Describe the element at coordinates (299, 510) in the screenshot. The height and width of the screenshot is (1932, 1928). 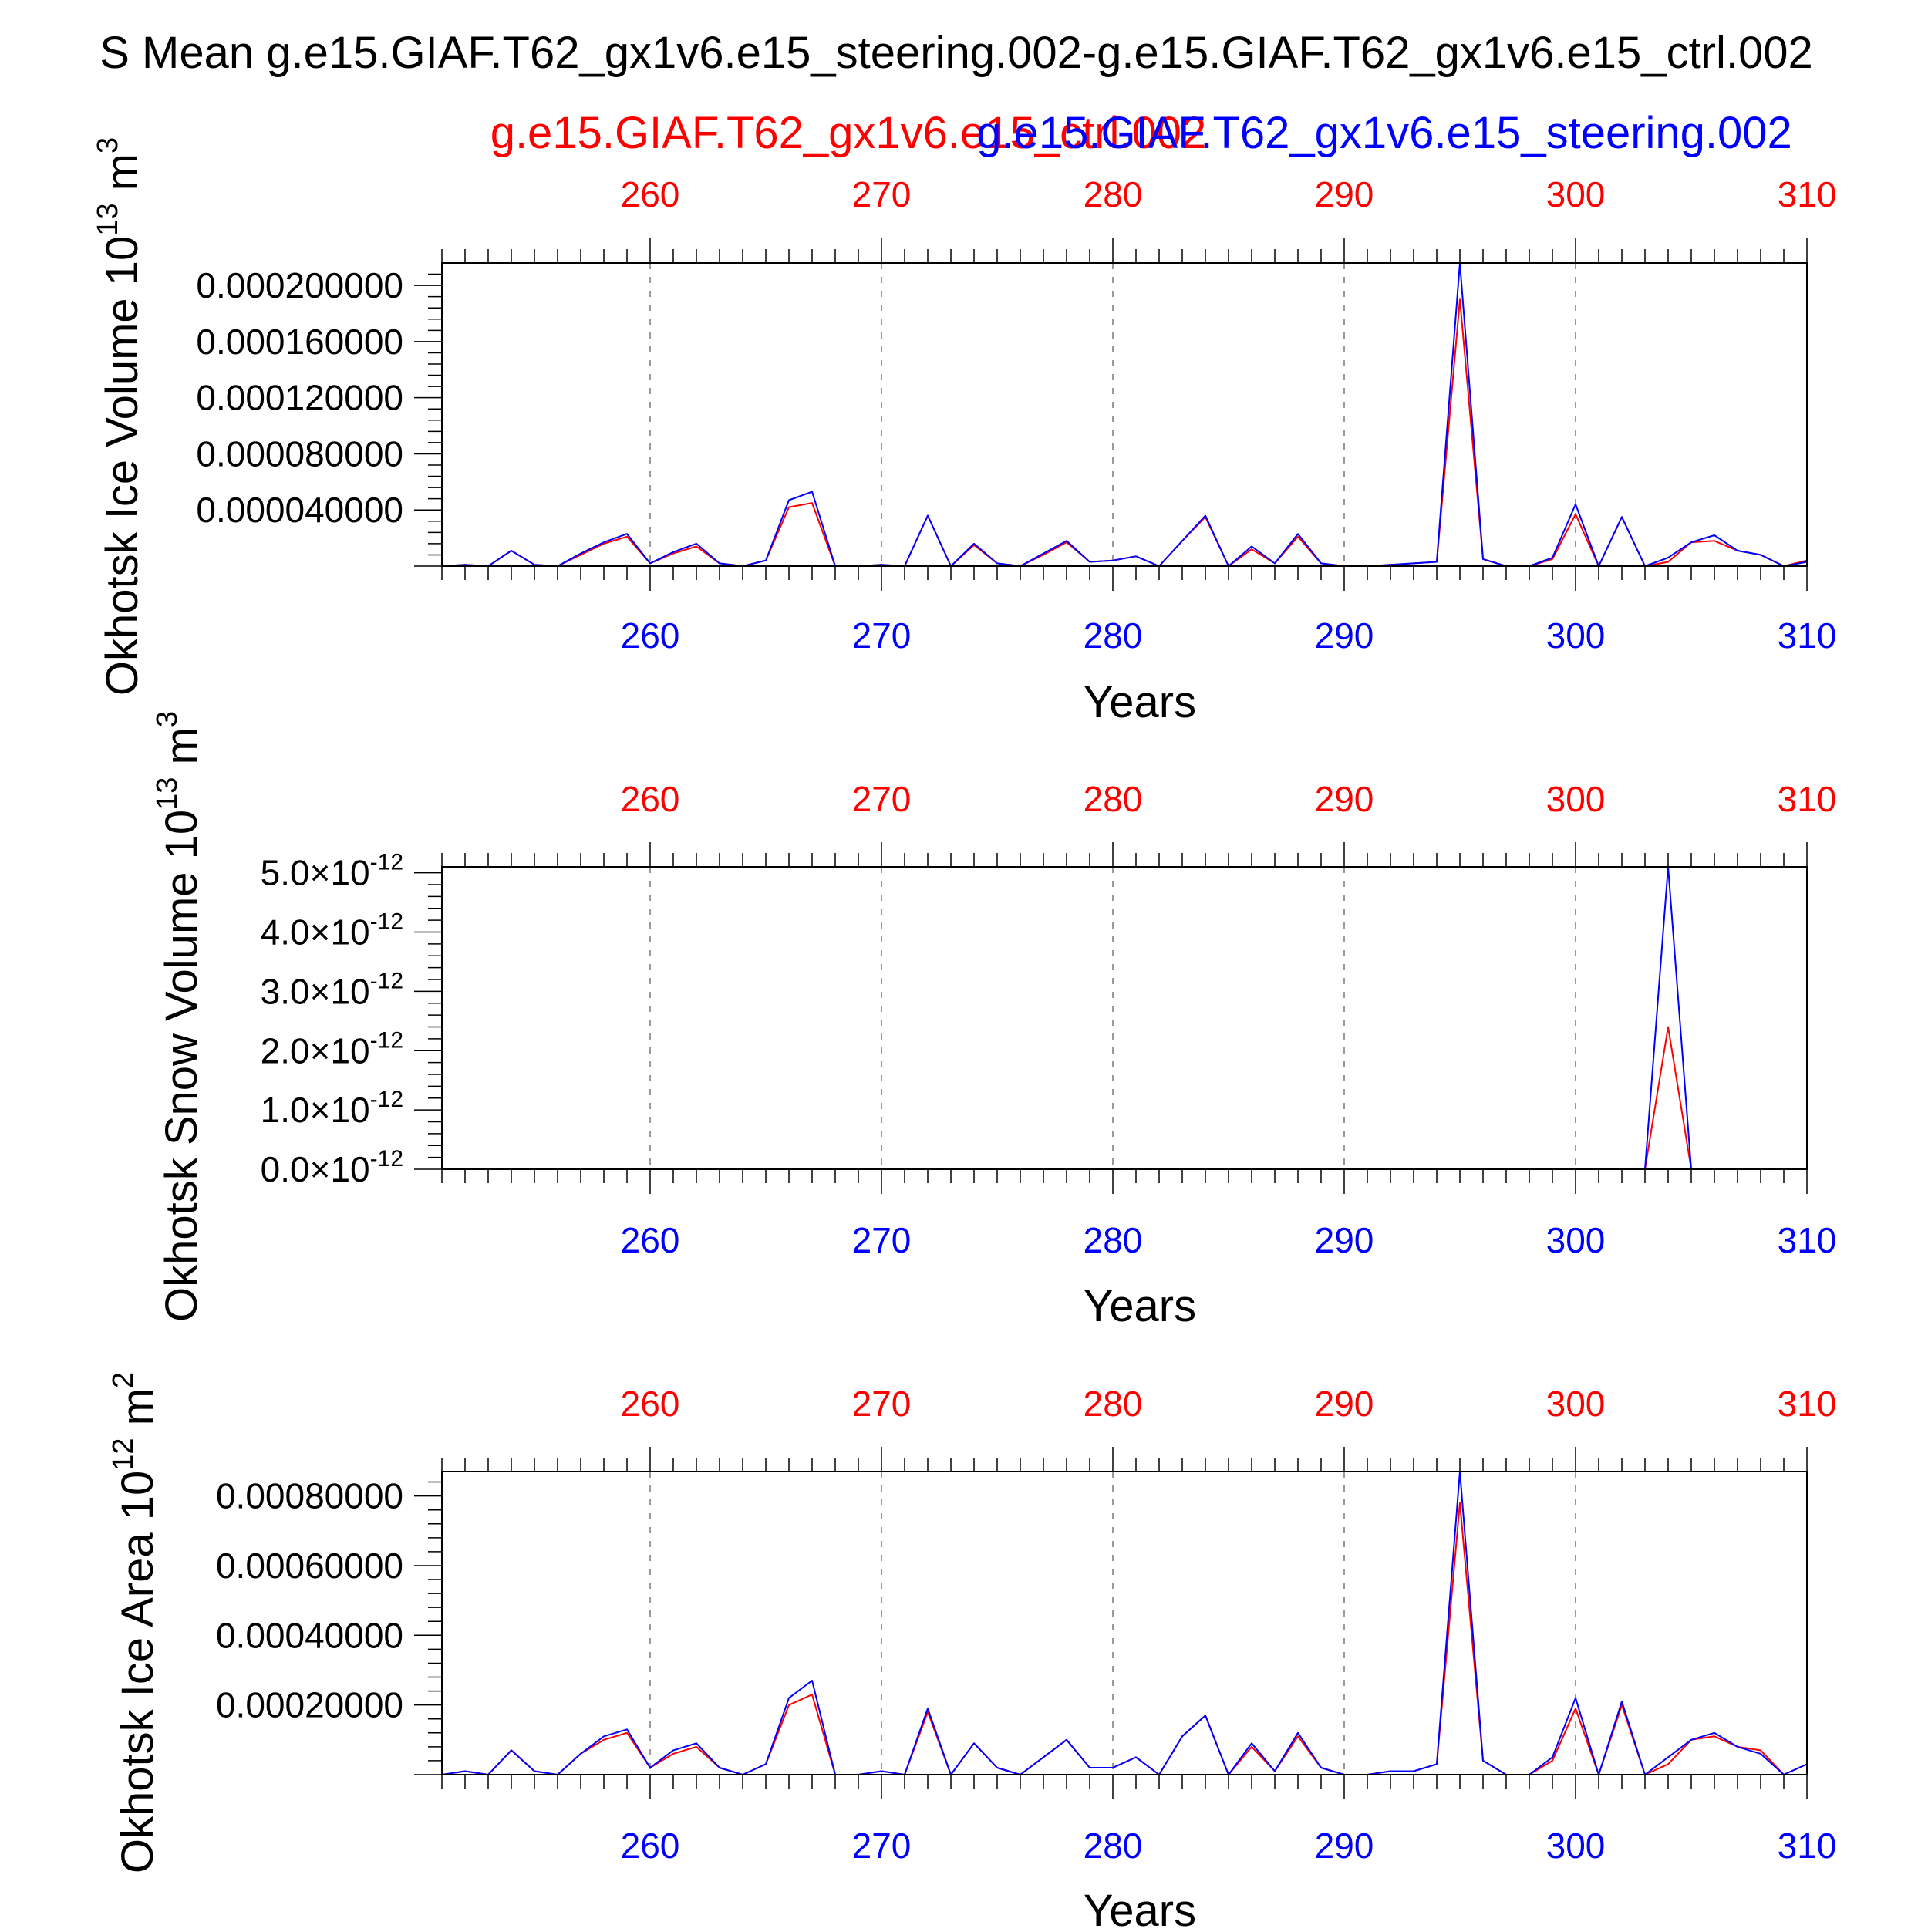
I see `y-tick-label: 0.000040000` at that location.